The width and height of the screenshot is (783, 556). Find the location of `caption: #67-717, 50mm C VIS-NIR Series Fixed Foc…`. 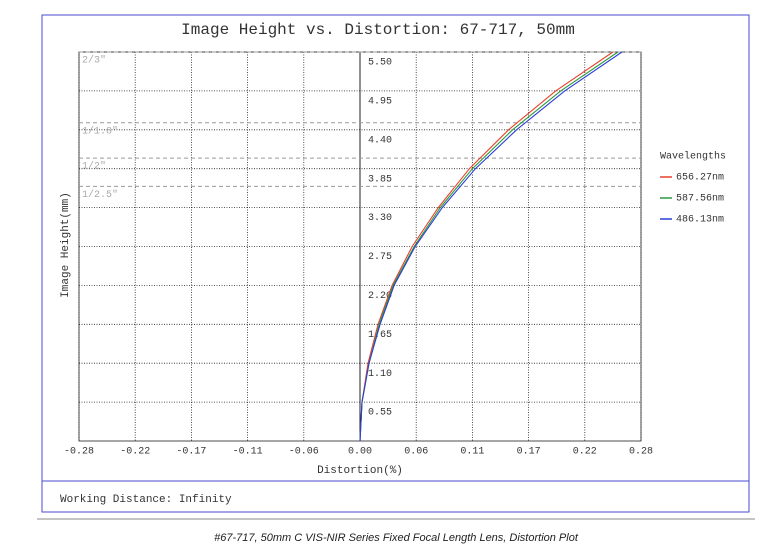

caption: #67-717, 50mm C VIS-NIR Series Fixed Foc… is located at coordinates (396, 538).